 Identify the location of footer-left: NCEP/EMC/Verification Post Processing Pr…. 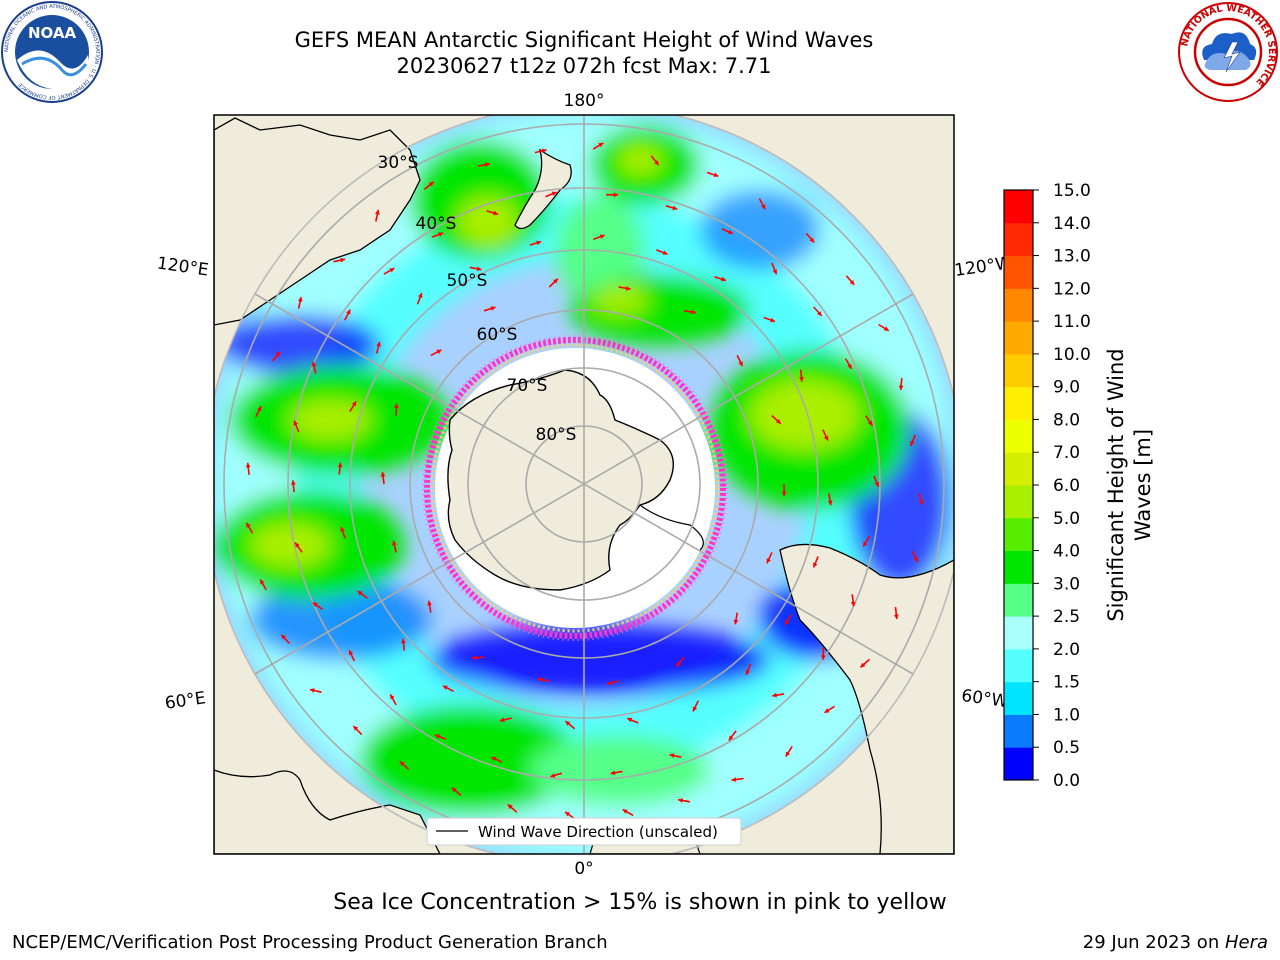
(310, 942).